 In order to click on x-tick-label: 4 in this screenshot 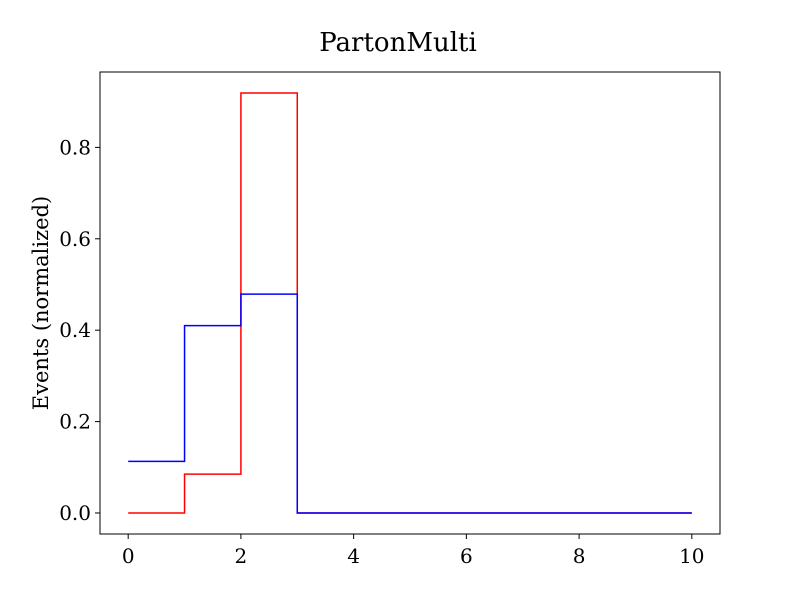, I will do `click(353, 556)`.